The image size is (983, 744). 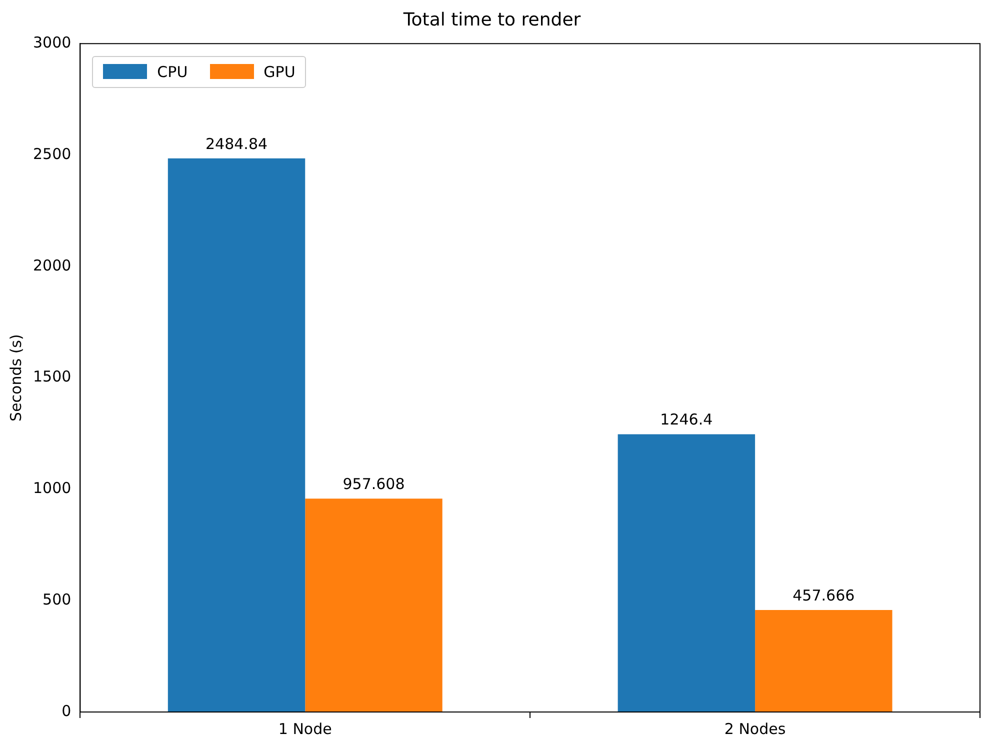 What do you see at coordinates (305, 729) in the screenshot?
I see `x-tick-label: 1 Node` at bounding box center [305, 729].